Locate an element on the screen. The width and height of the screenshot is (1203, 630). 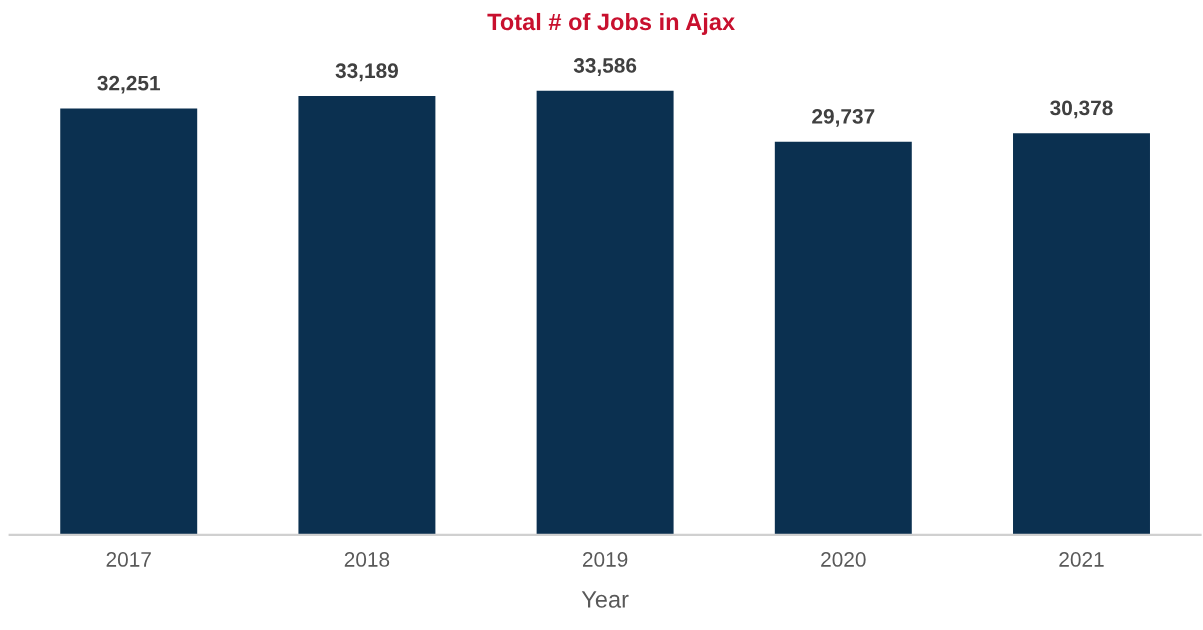
data-label: 32,251 is located at coordinates (128, 84).